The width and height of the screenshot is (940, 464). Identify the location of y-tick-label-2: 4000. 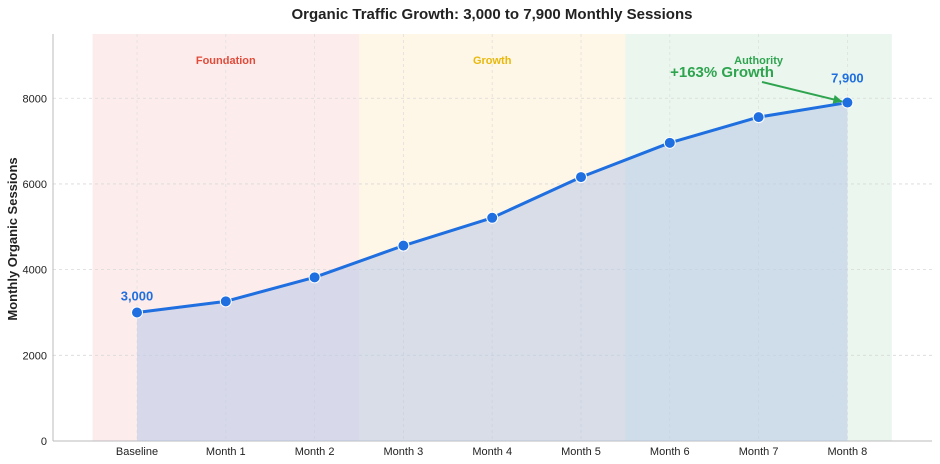
(35, 271).